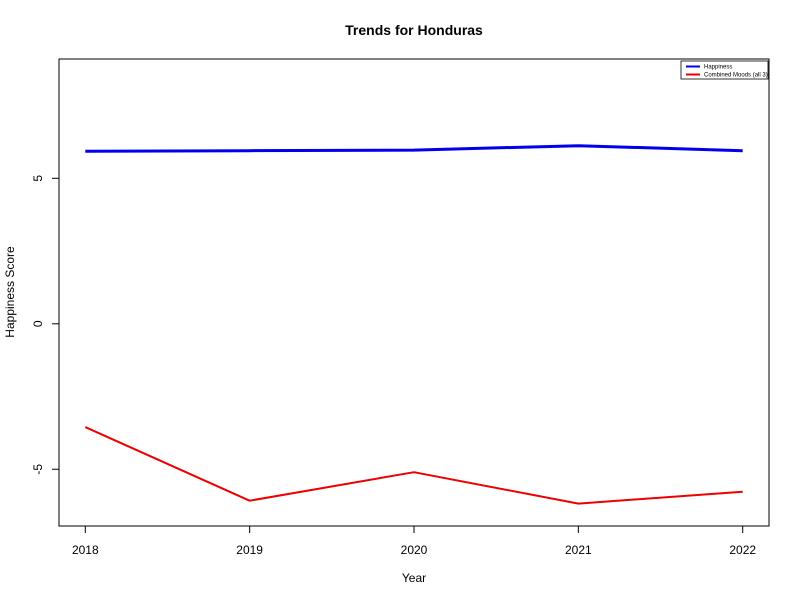 The width and height of the screenshot is (800, 600). Describe the element at coordinates (10, 292) in the screenshot. I see `y-axis-label: Happiness Score` at that location.